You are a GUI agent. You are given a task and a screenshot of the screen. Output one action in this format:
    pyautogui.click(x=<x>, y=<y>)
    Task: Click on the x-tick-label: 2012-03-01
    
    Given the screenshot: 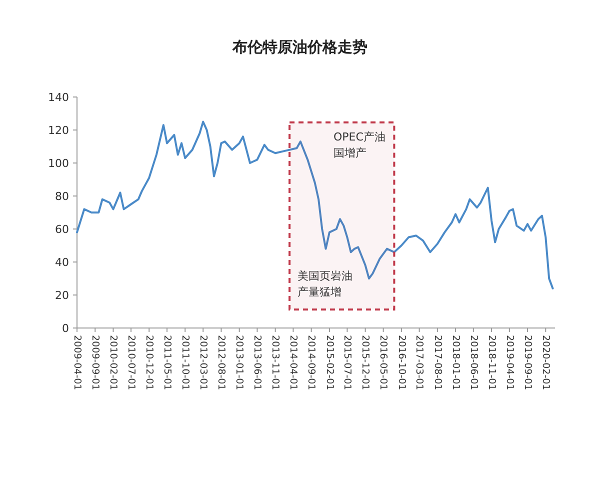 What is the action you would take?
    pyautogui.click(x=203, y=362)
    